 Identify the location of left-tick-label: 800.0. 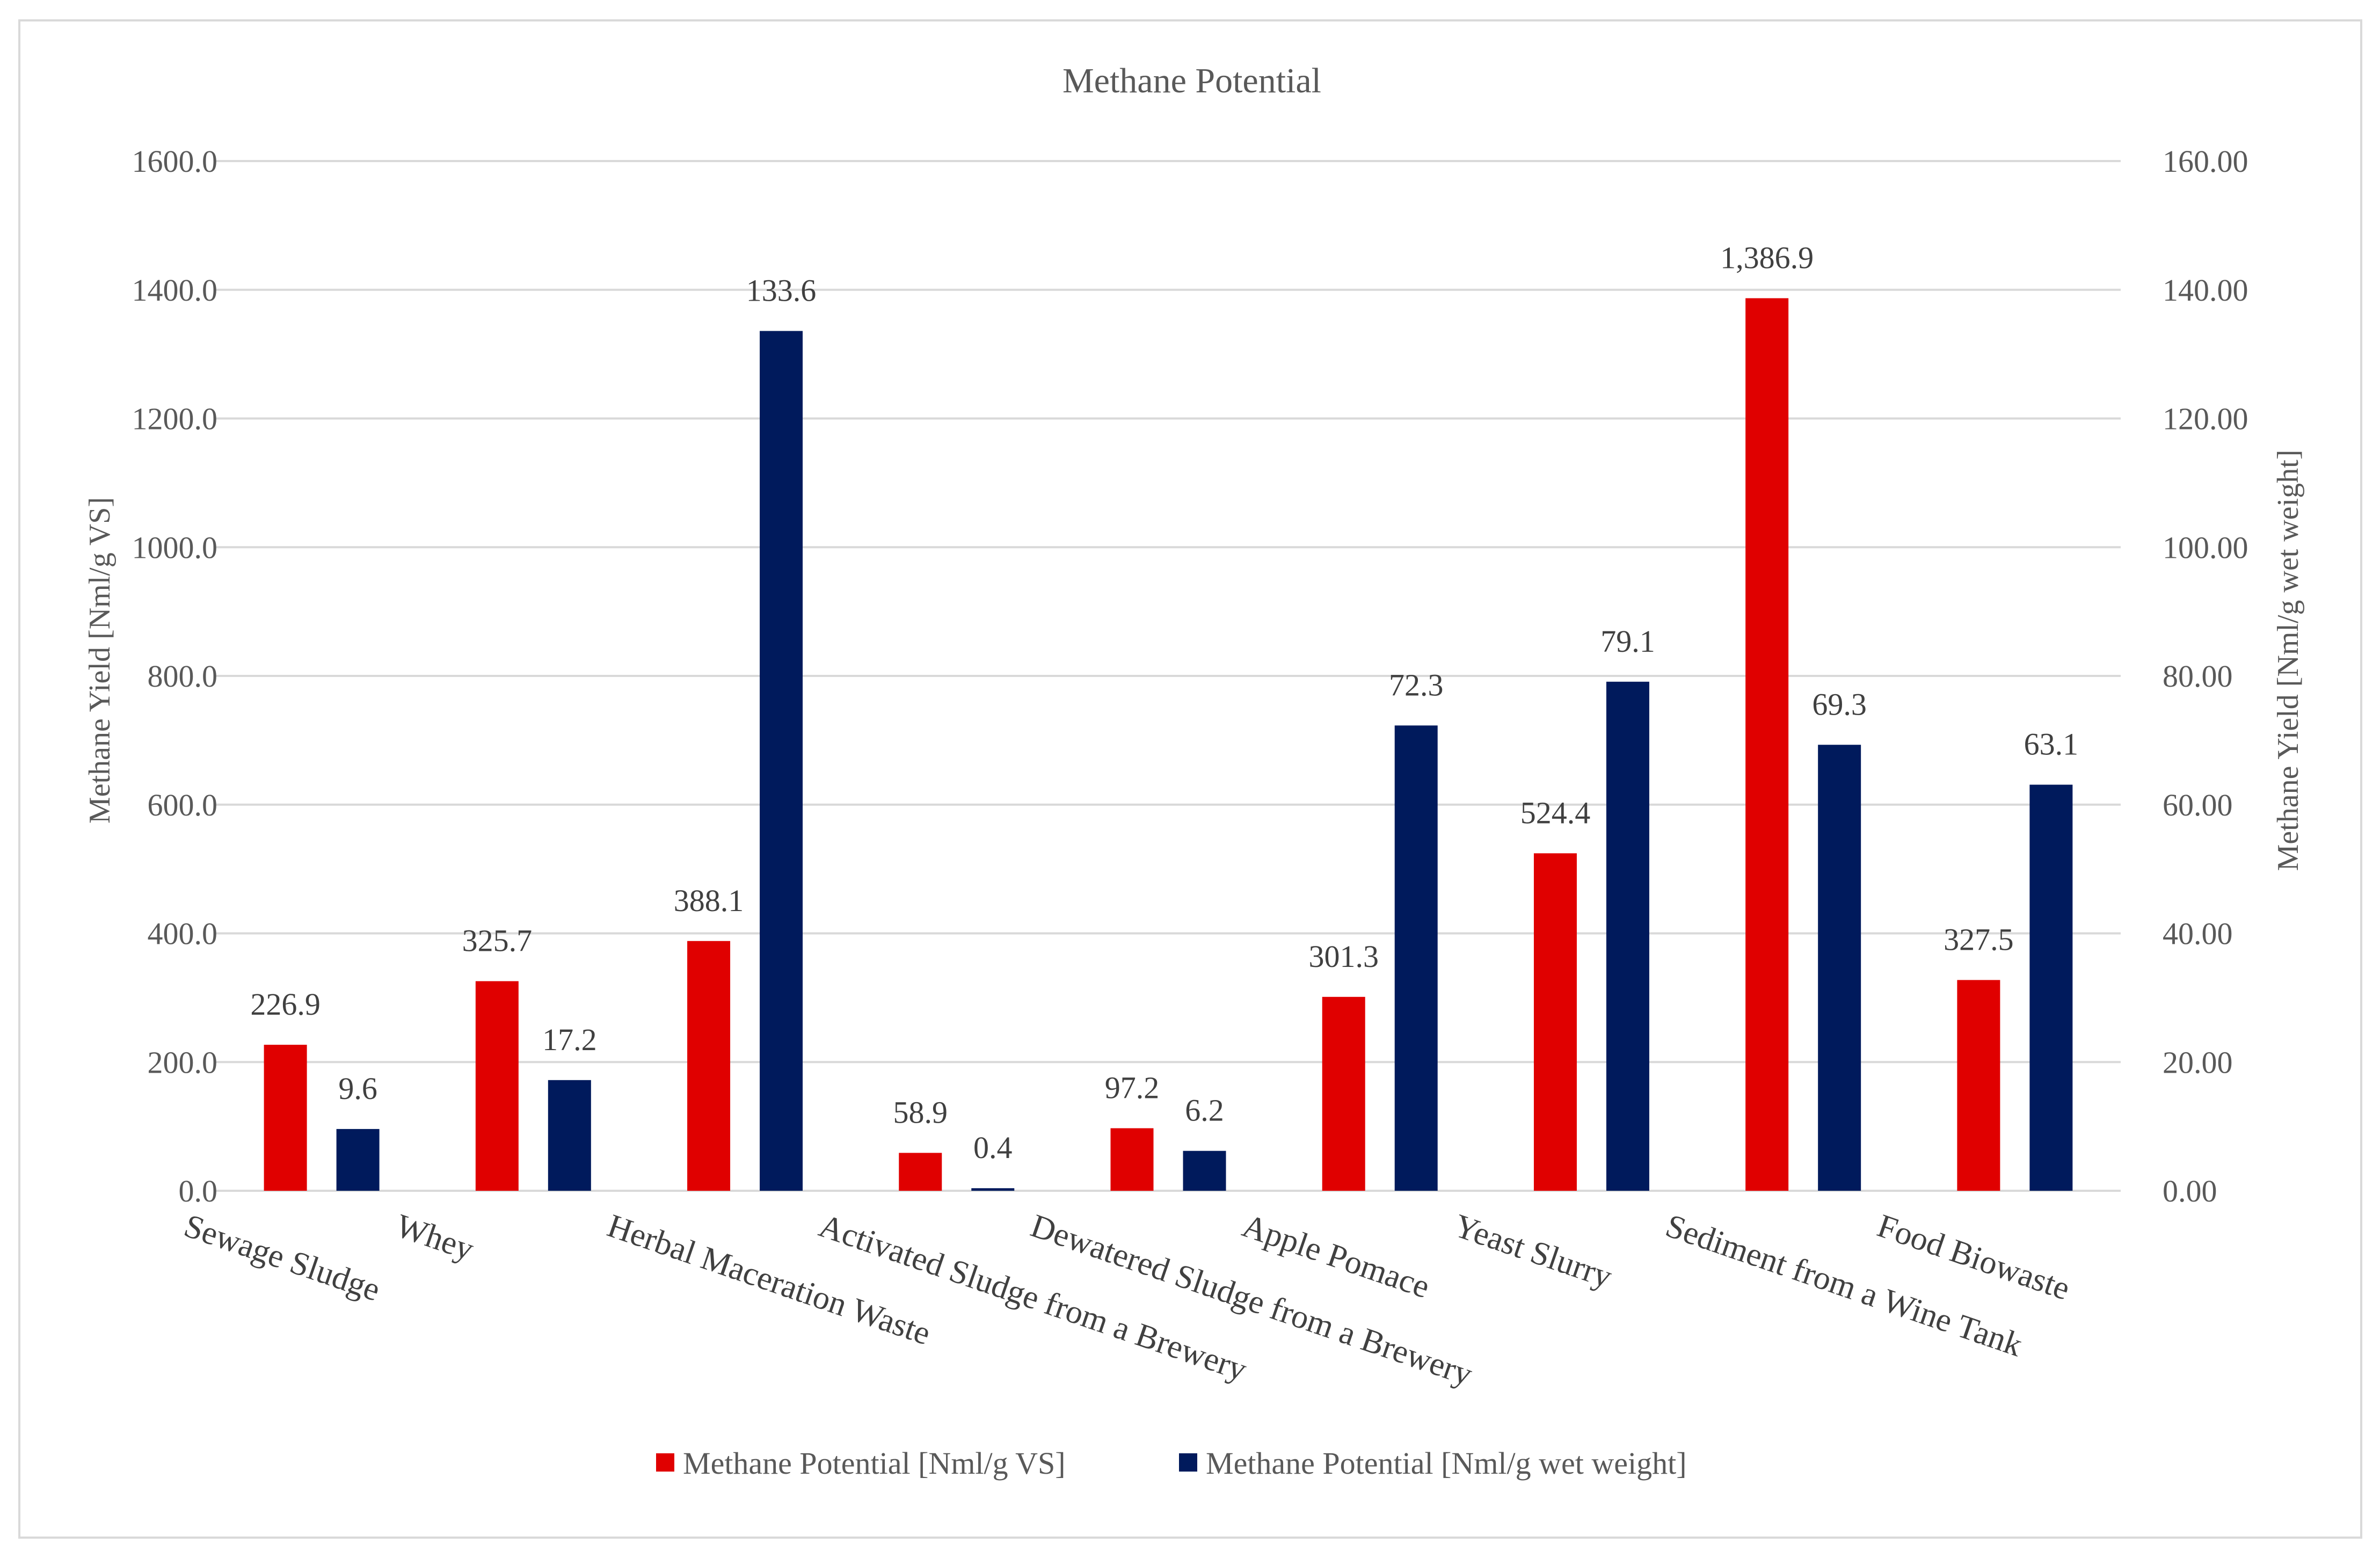
(183, 676).